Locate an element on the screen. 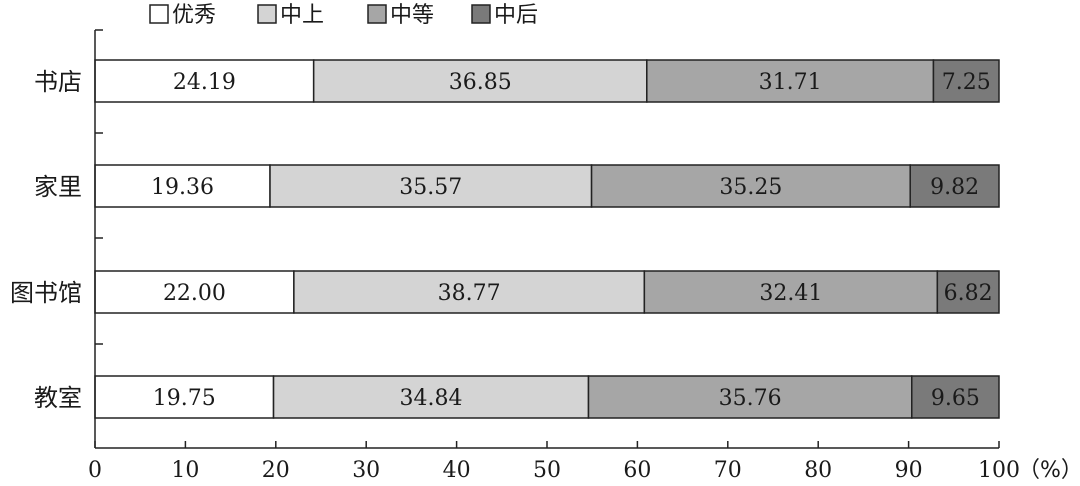 This screenshot has height=486, width=1080. x-tick-label: 70 is located at coordinates (728, 470).